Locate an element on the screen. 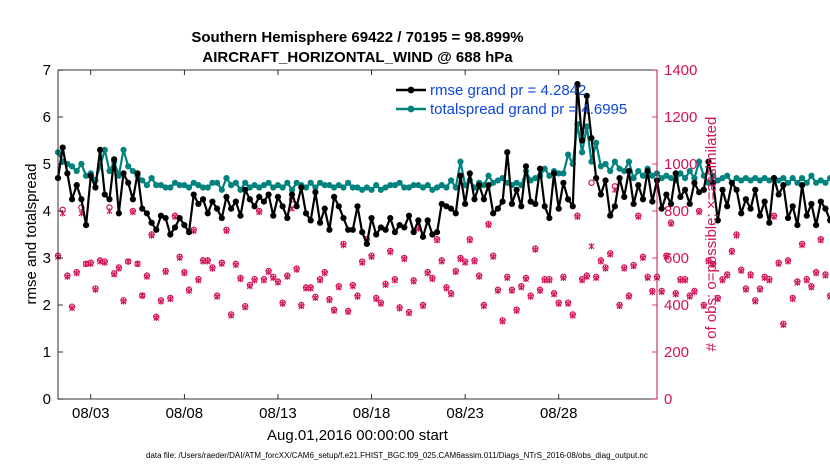 The height and width of the screenshot is (470, 830). y-tick-label-right: 200 is located at coordinates (676, 352).